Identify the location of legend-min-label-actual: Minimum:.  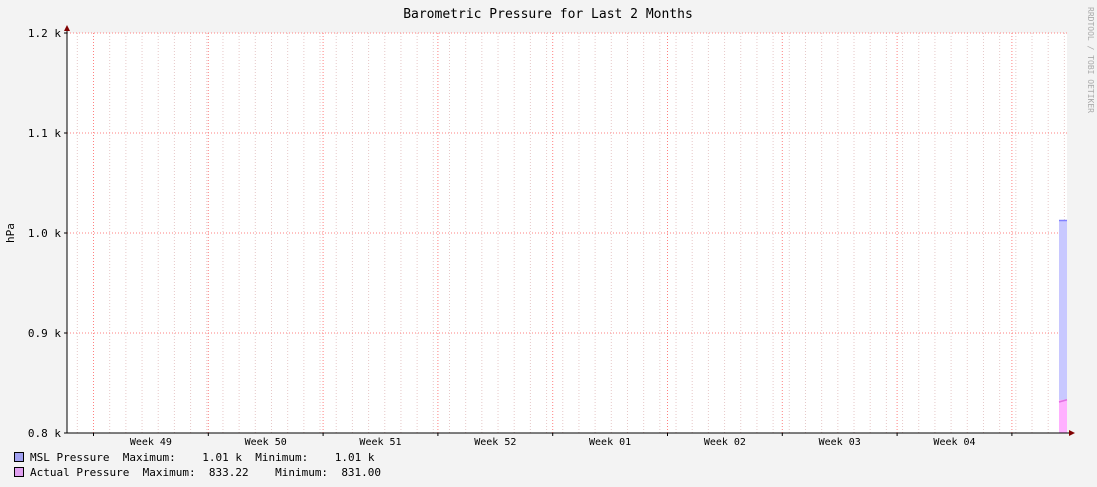
(302, 472).